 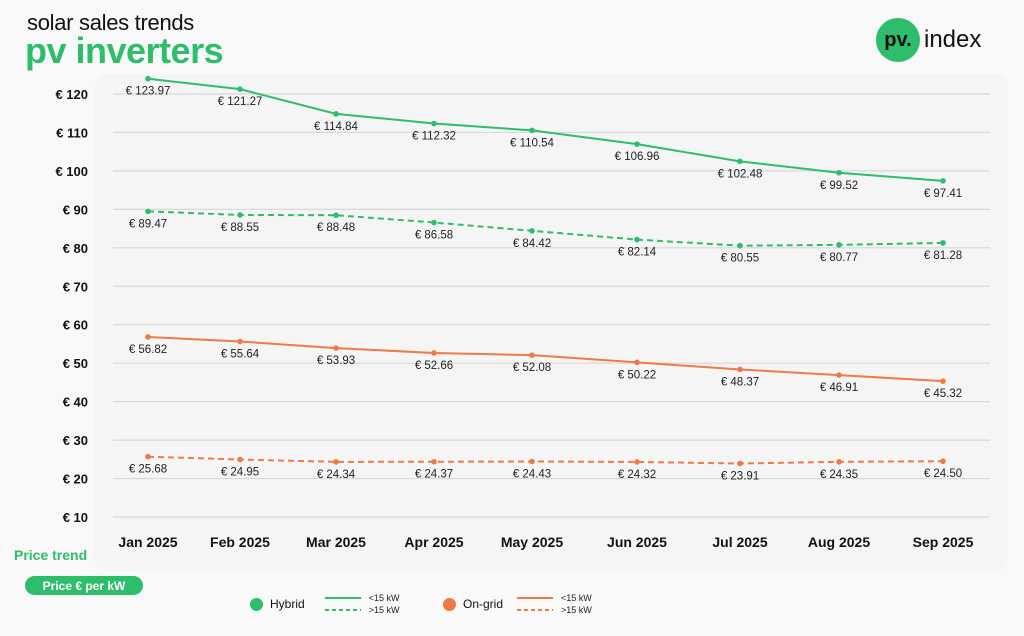 I want to click on data-label: € 114.84, so click(x=336, y=127).